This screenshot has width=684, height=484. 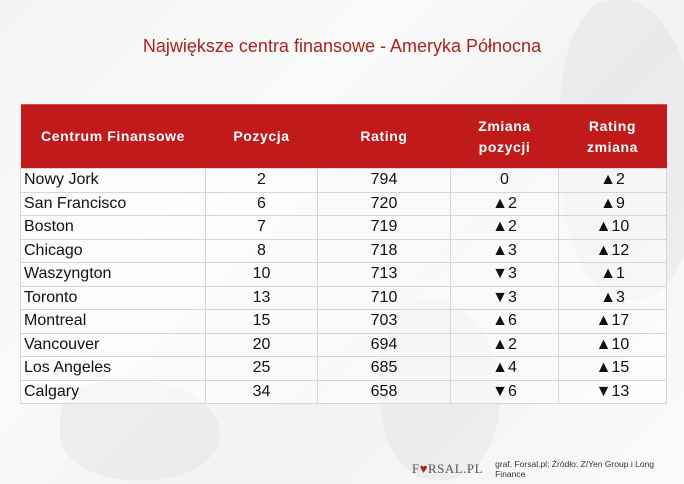 I want to click on cell-centrum: Calgary, so click(x=113, y=391).